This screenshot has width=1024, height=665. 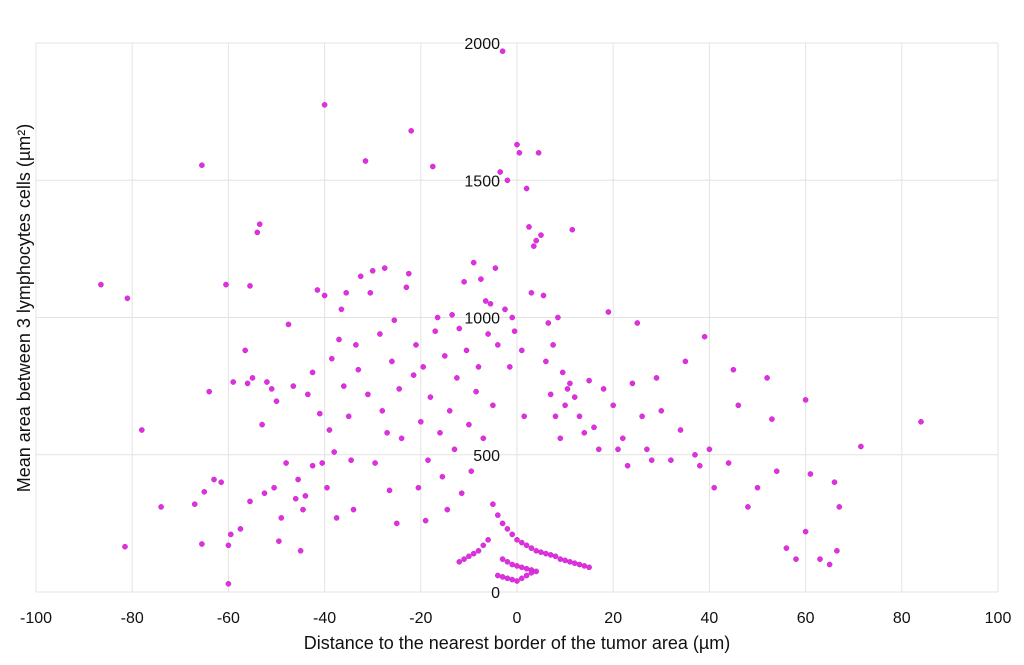 I want to click on y-tick-label: 0, so click(x=495, y=593).